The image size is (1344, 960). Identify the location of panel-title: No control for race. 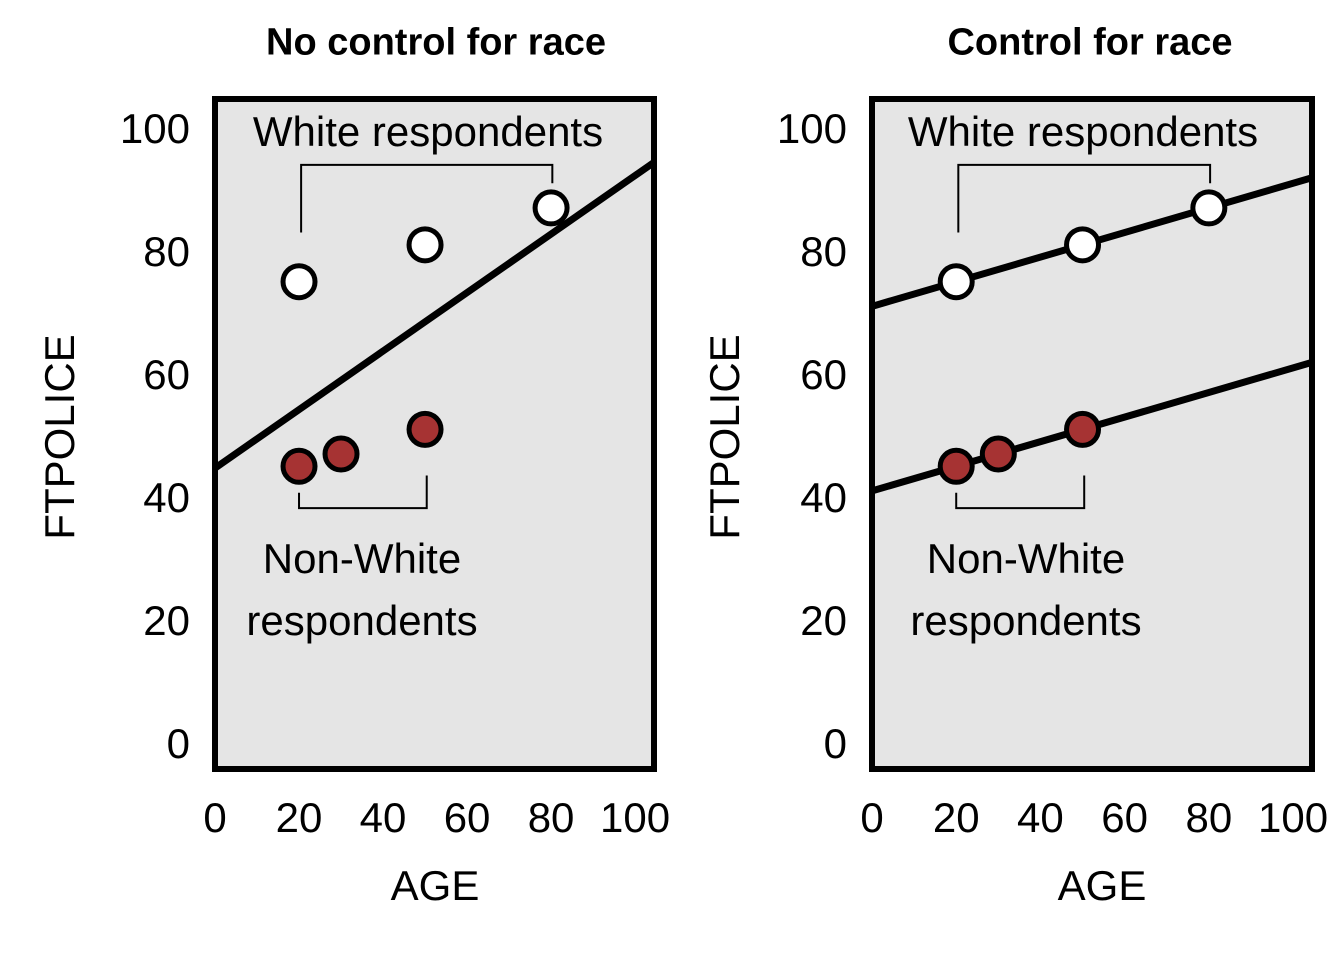
(436, 42).